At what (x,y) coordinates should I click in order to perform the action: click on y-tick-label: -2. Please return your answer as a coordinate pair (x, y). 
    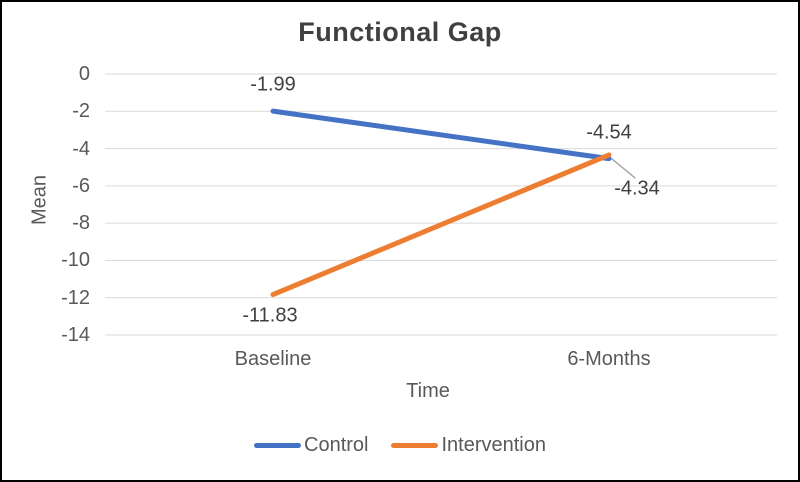
    Looking at the image, I should click on (81, 111).